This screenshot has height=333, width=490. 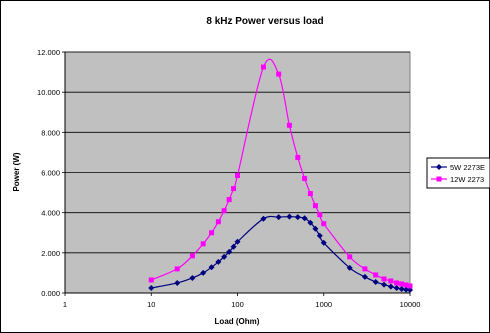 I want to click on y-tick-label: 6.000, so click(x=50, y=173).